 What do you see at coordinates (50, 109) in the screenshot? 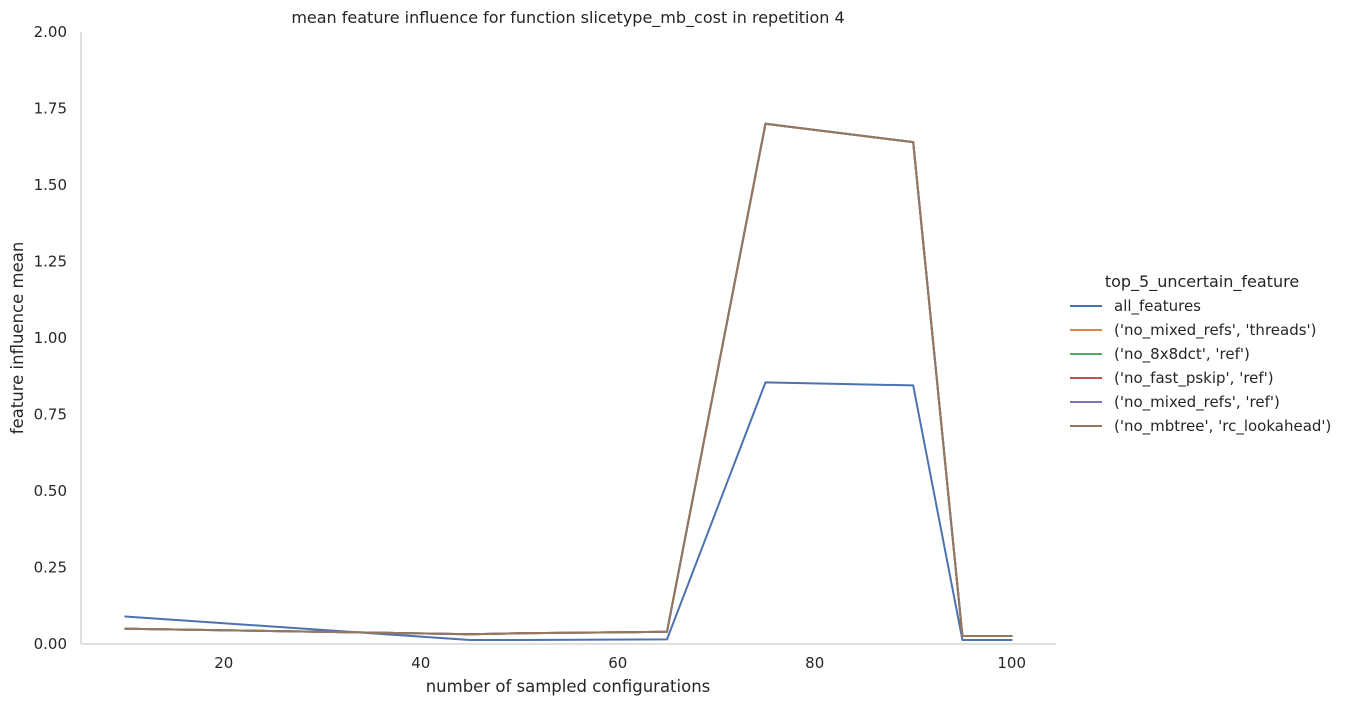
I see `y-tick-label: 1.75` at bounding box center [50, 109].